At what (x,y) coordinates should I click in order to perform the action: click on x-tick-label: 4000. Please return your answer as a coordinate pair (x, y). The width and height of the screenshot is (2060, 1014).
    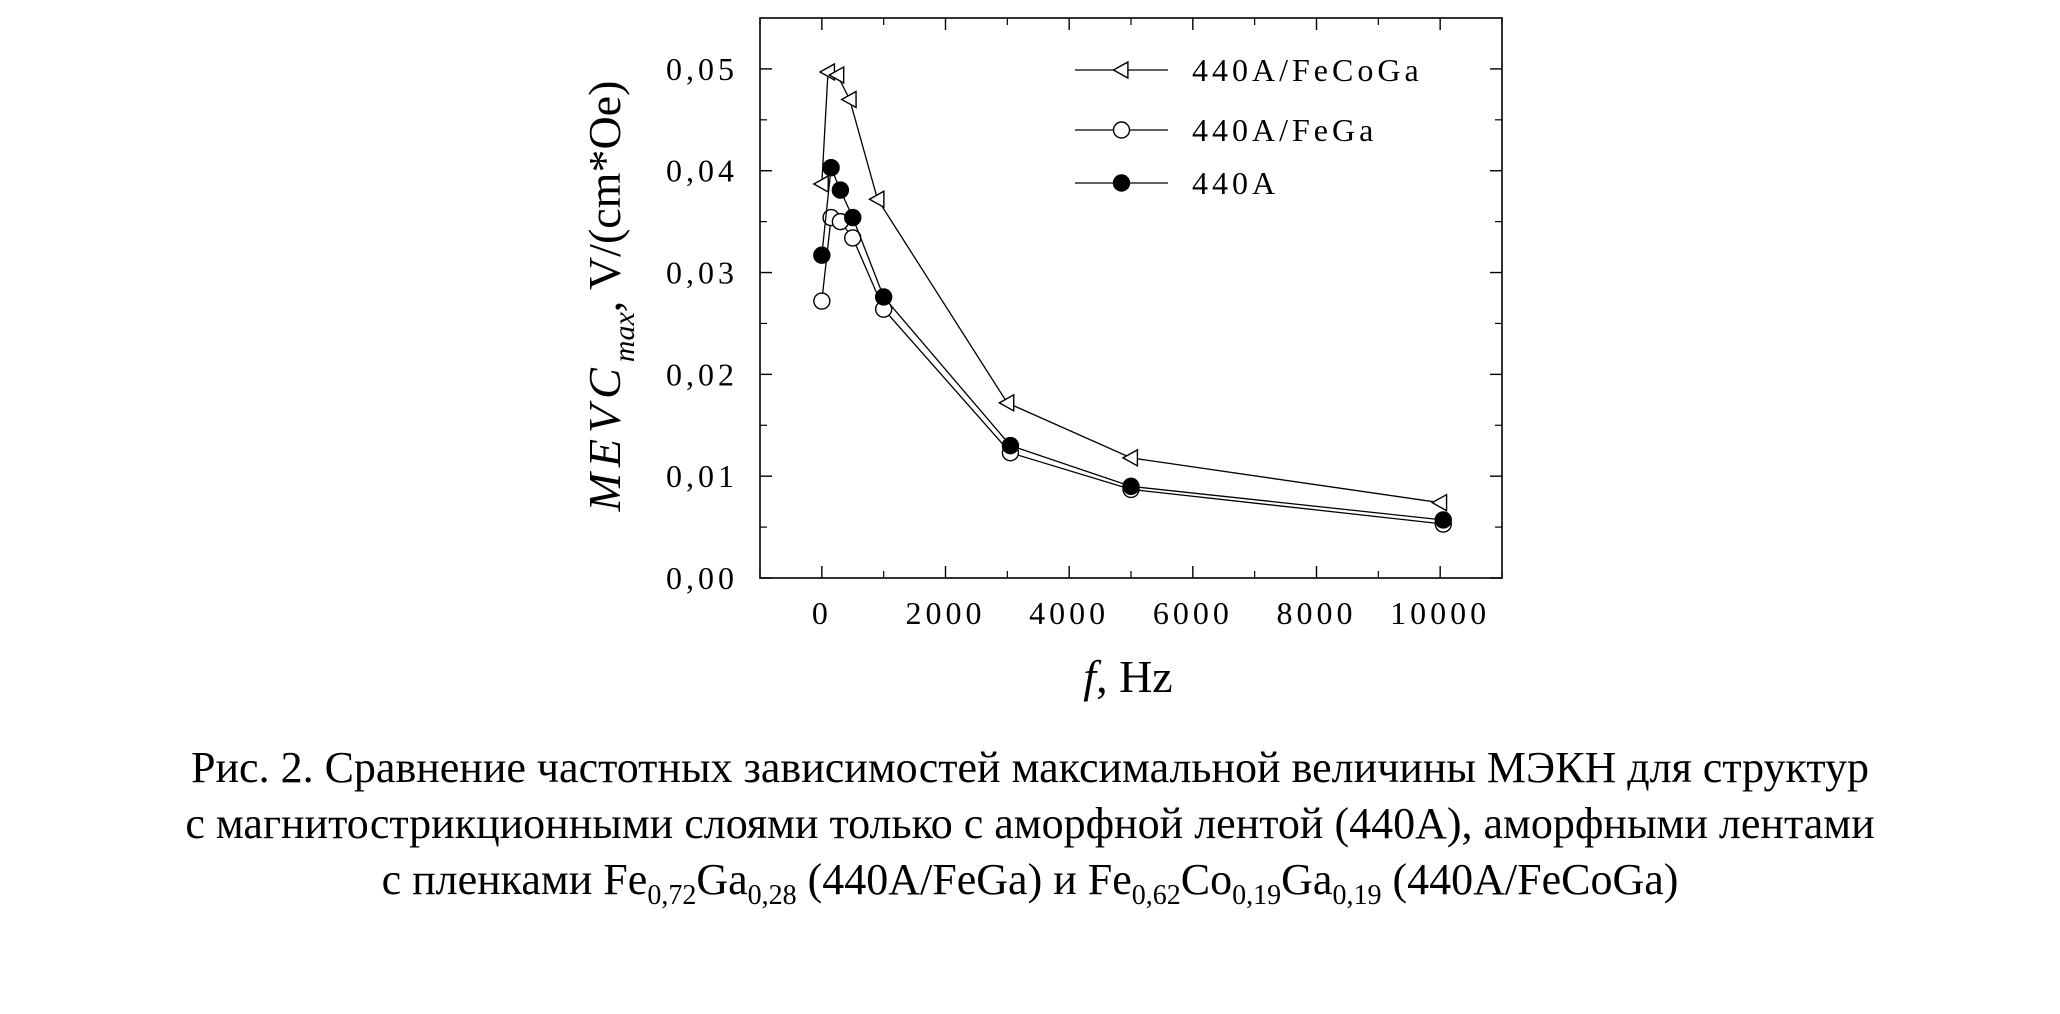
    Looking at the image, I should click on (1069, 613).